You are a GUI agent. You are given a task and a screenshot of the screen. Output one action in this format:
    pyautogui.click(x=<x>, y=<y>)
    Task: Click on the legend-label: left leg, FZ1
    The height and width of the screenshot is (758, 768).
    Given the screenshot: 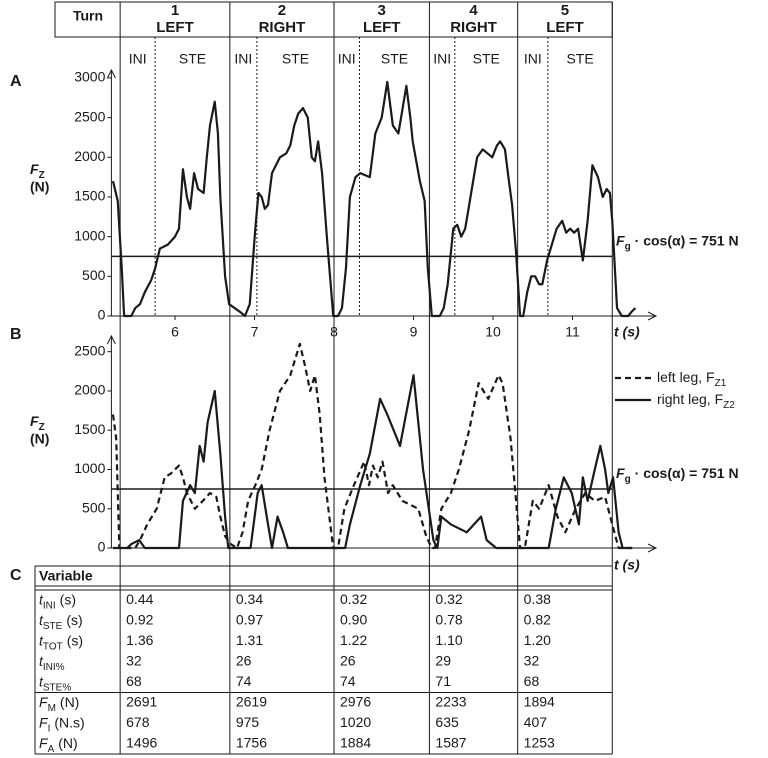 What is the action you would take?
    pyautogui.click(x=692, y=379)
    